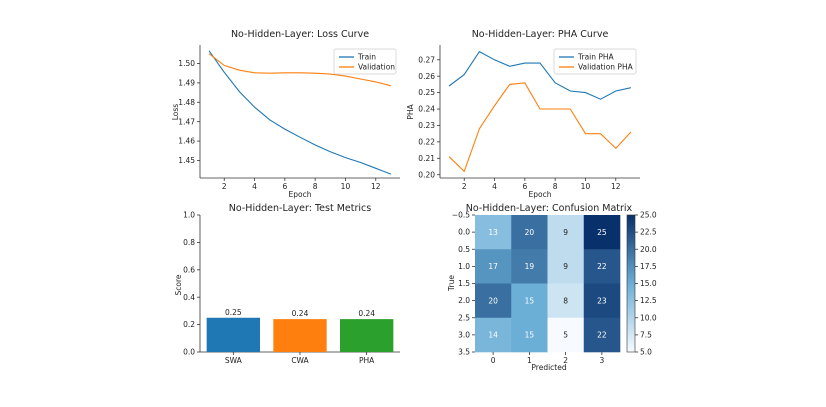  Describe the element at coordinates (586, 186) in the screenshot. I see `pha-x-tick-label: 10` at that location.